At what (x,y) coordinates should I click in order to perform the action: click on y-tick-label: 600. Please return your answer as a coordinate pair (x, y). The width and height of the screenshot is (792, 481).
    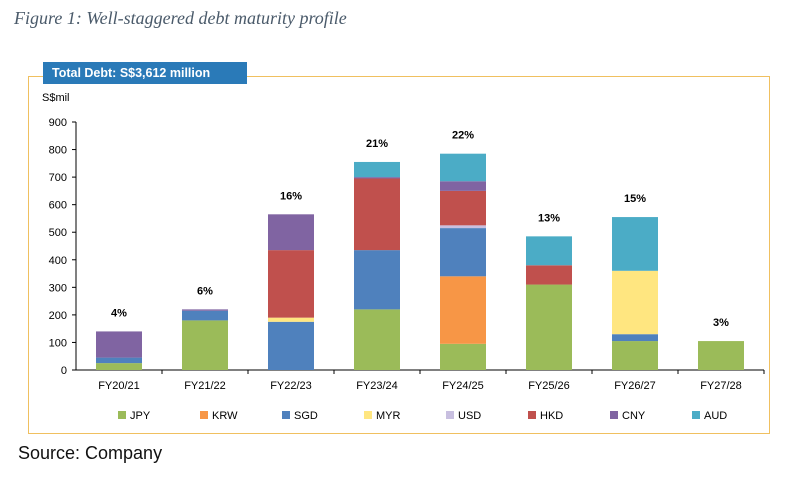
    Looking at the image, I should click on (58, 206).